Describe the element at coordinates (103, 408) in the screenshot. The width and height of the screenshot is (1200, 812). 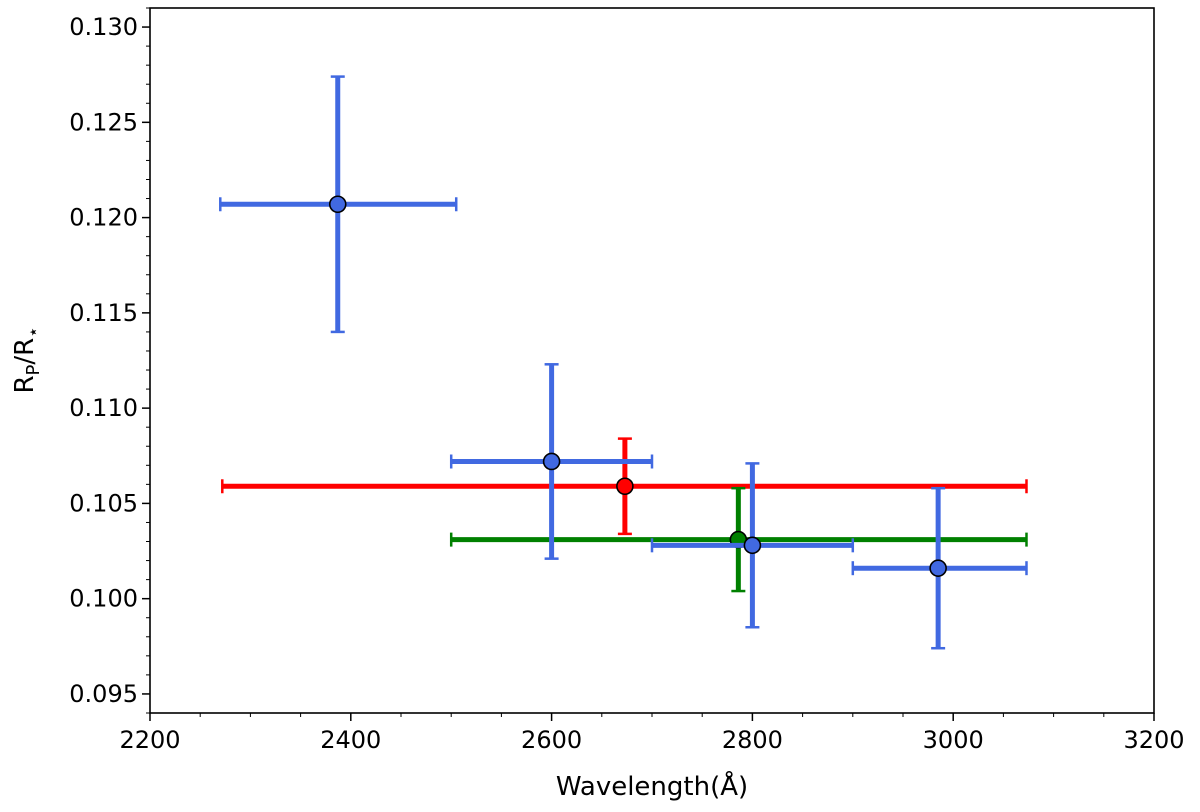
I see `y-tick-label-3: 0.110` at that location.